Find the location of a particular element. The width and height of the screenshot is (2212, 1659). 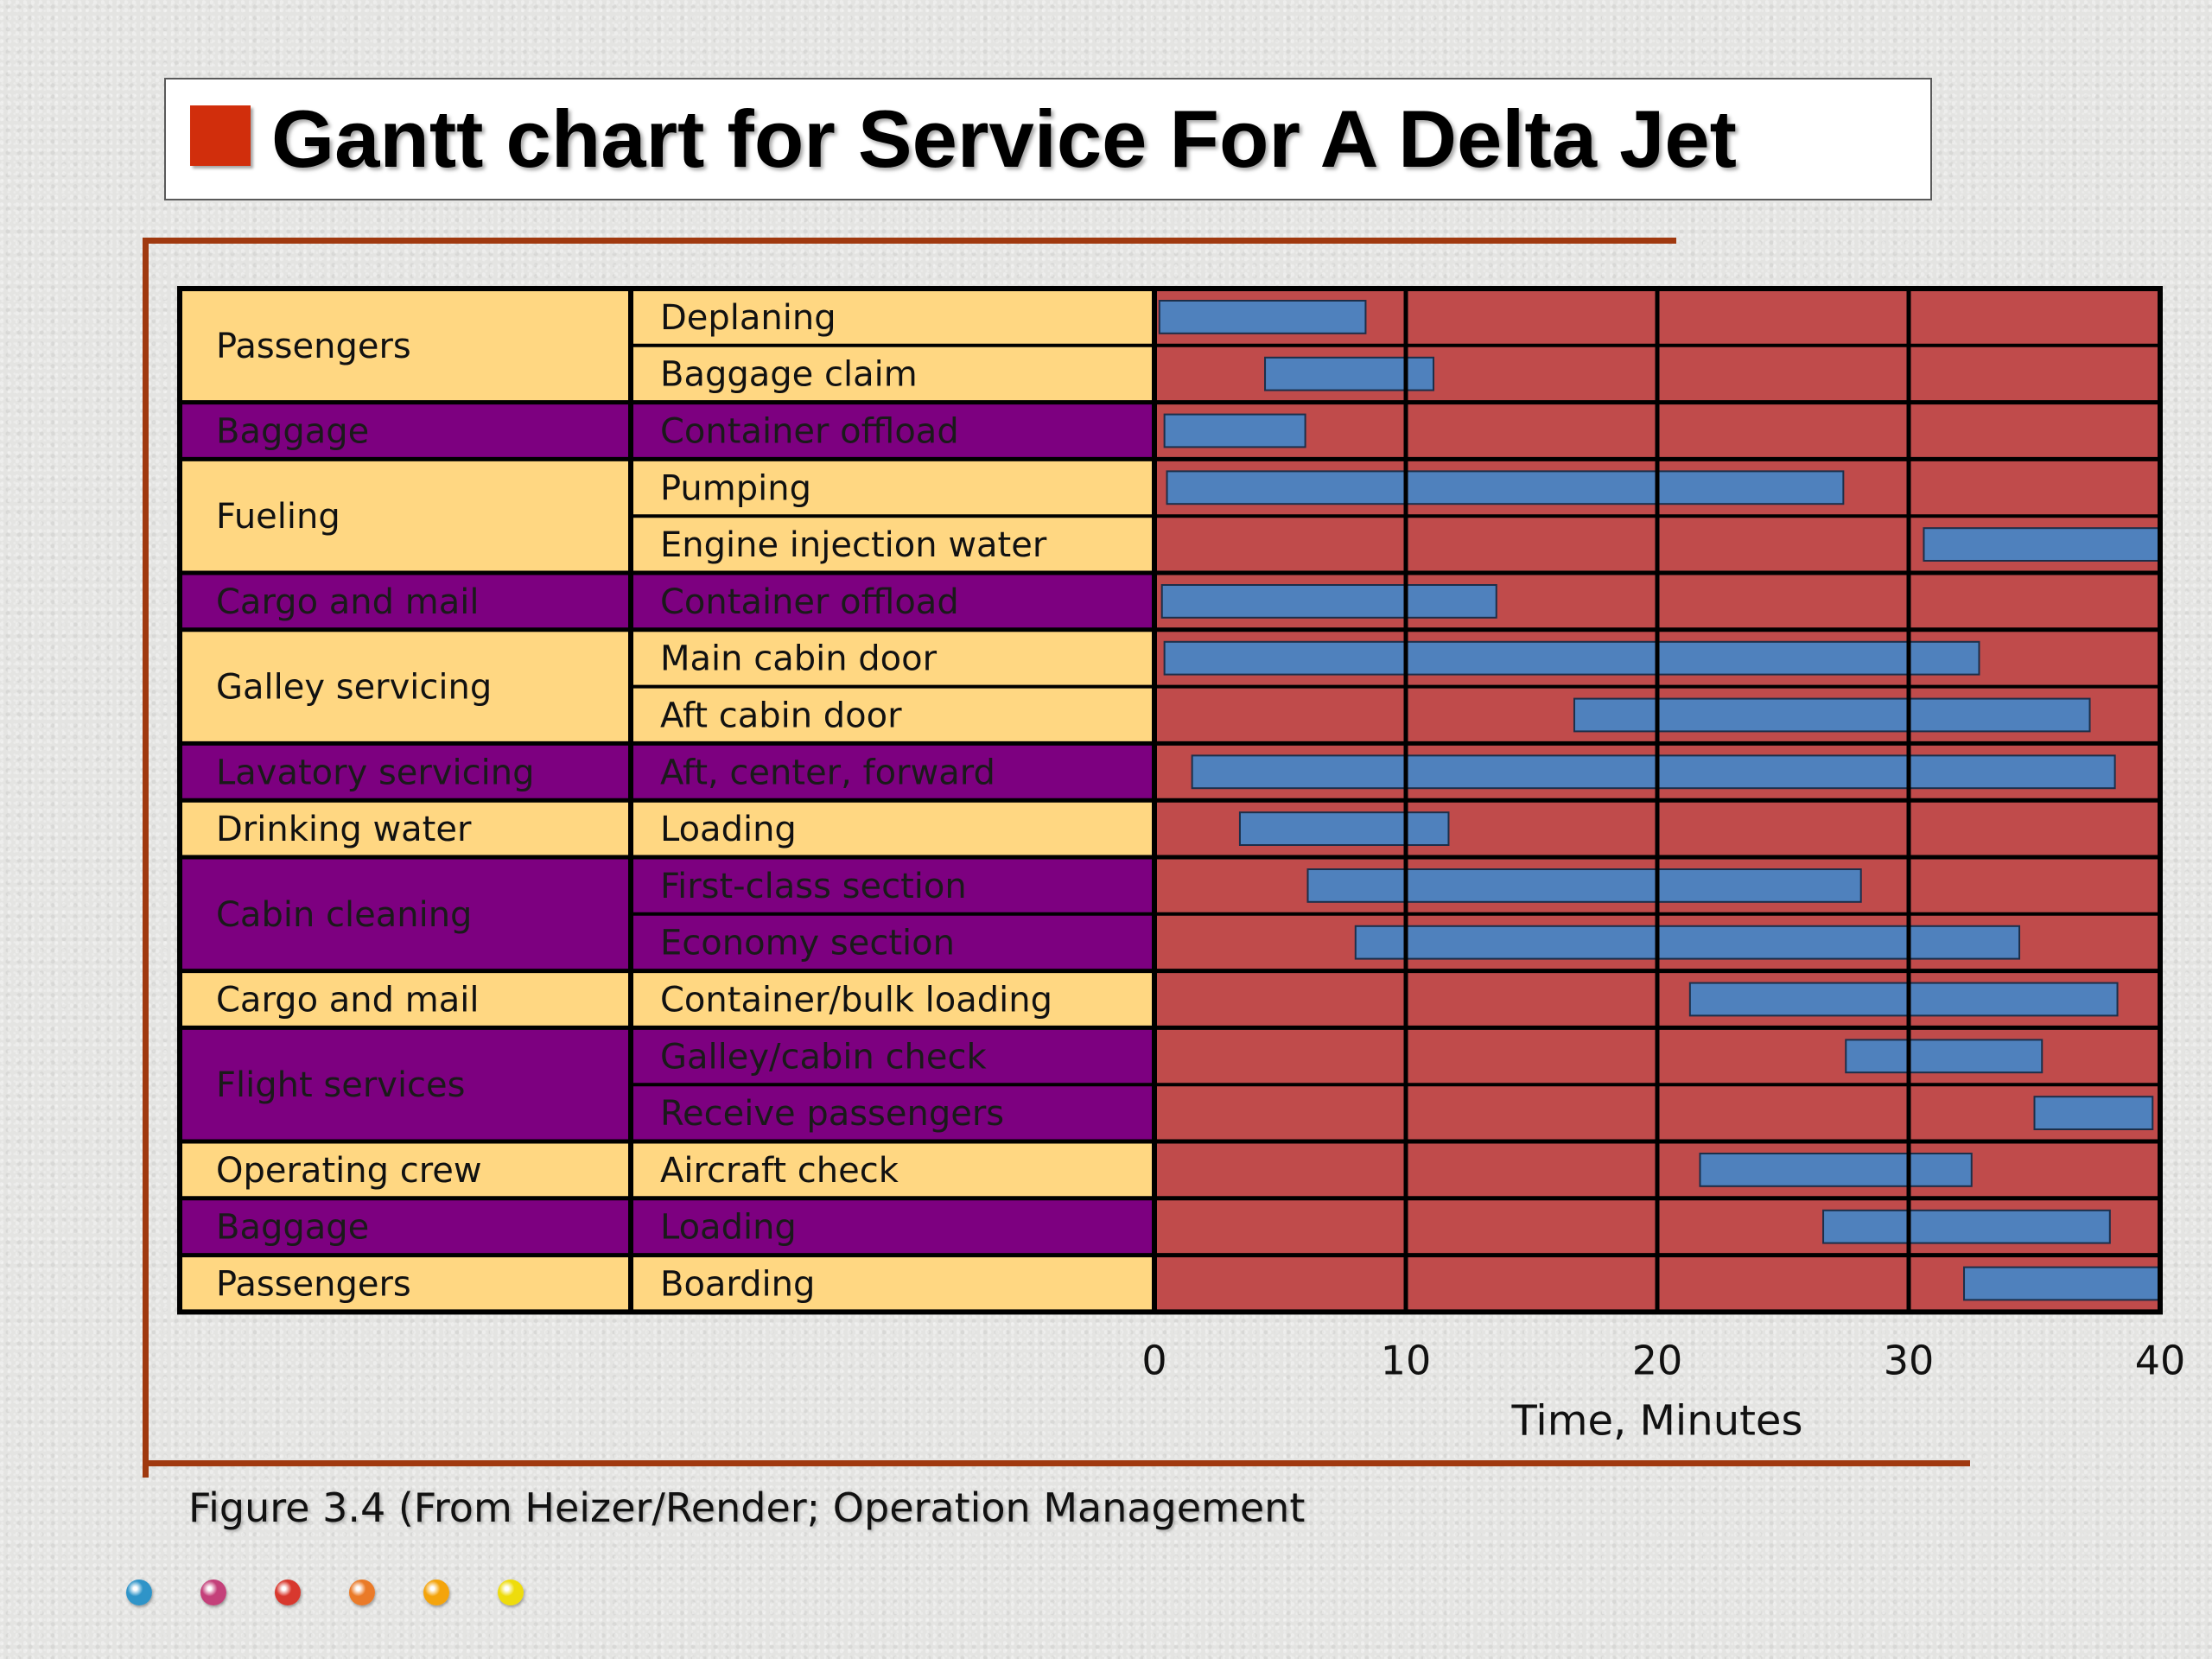

task-label: Economy section is located at coordinates (807, 943).